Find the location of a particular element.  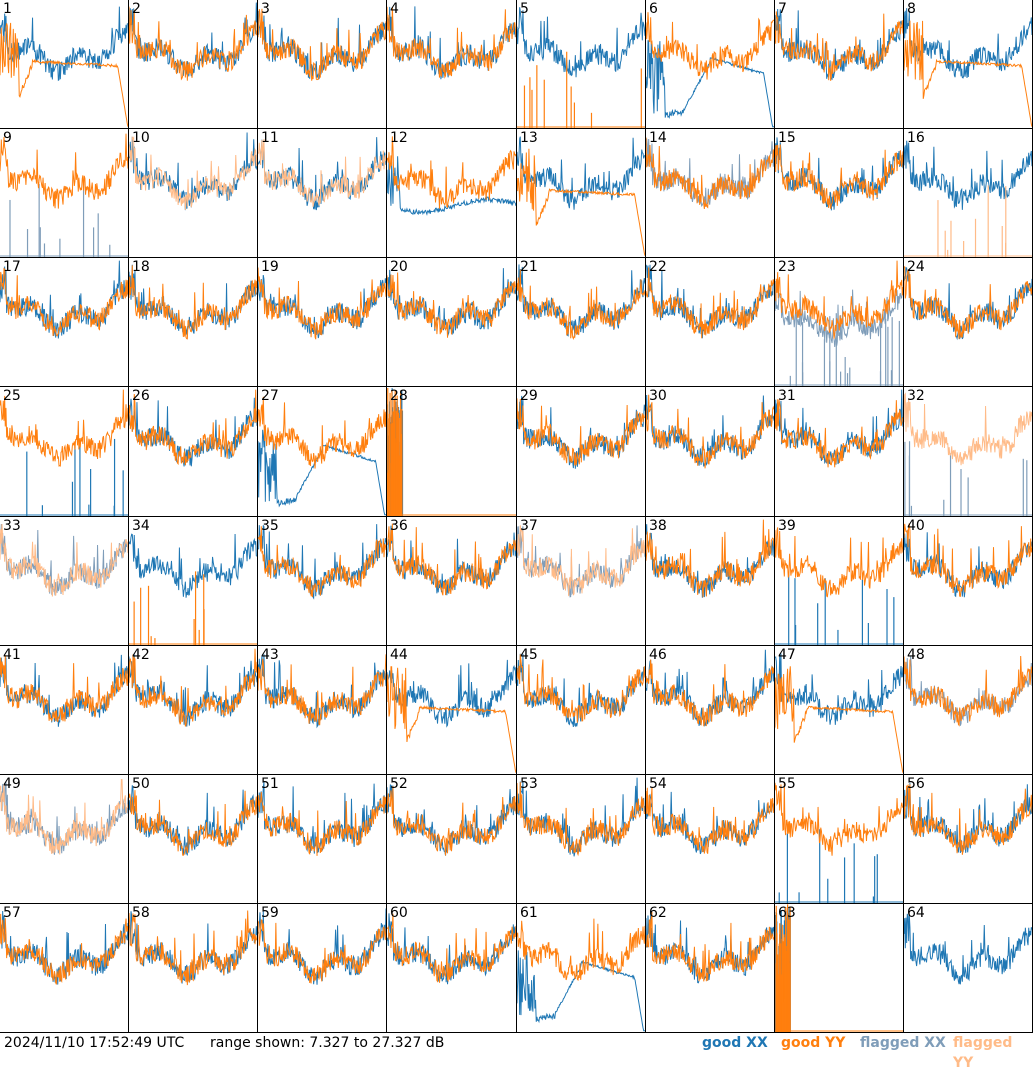

panel-number: 48 is located at coordinates (916, 655).